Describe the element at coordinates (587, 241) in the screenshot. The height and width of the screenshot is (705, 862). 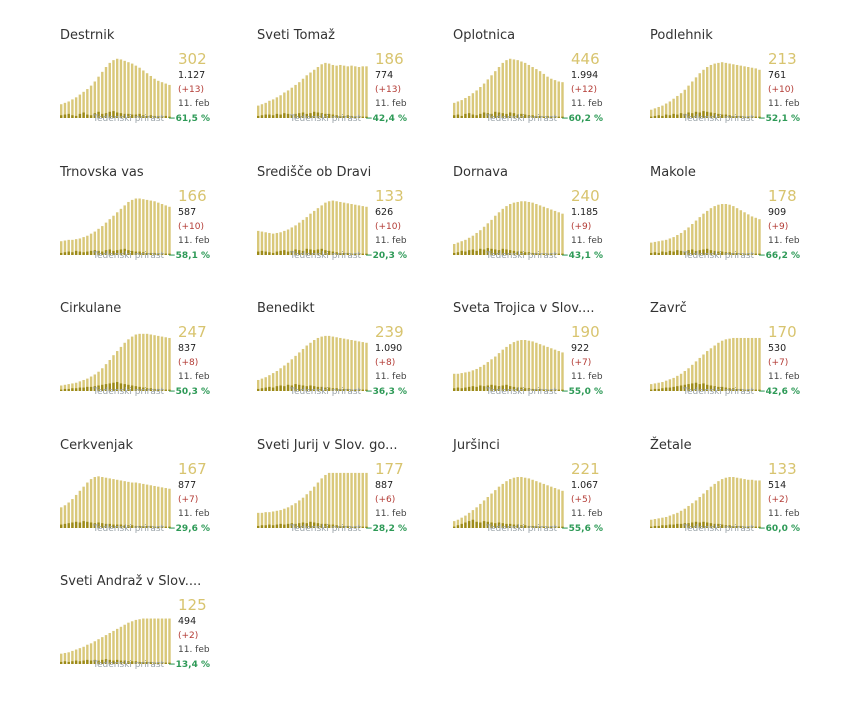
I see `date-label: 11. feb` at that location.